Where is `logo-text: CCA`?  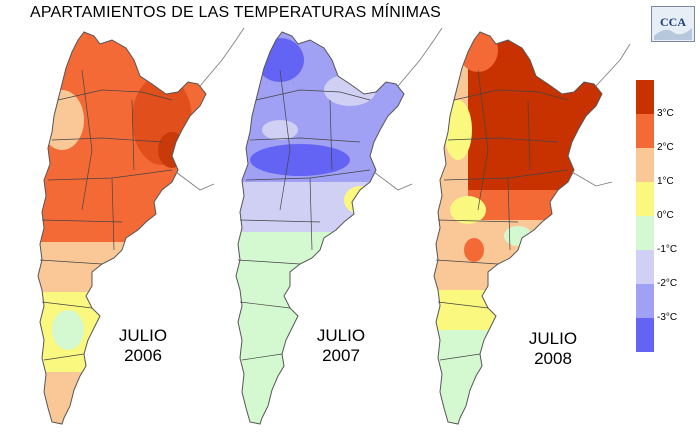
logo-text: CCA is located at coordinates (673, 22).